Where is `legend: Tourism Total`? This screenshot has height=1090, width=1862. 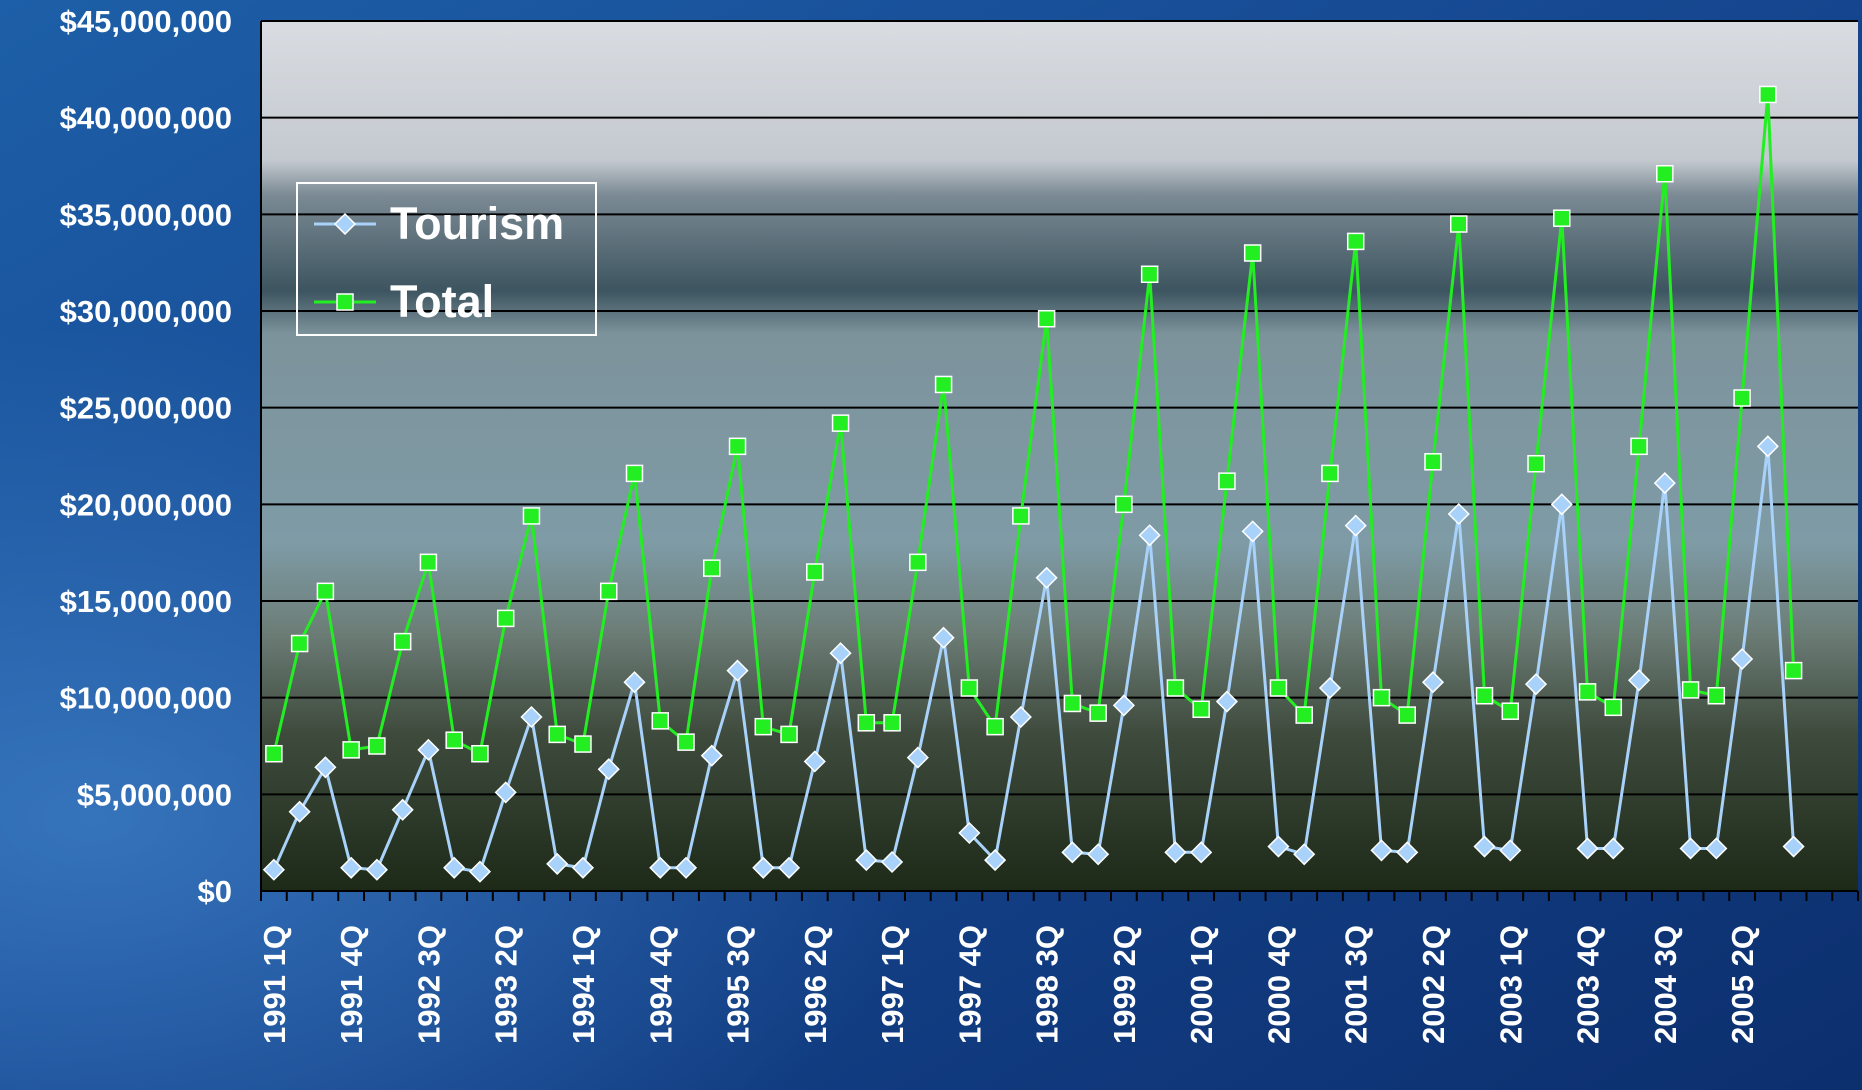
legend: Tourism Total is located at coordinates (446, 259).